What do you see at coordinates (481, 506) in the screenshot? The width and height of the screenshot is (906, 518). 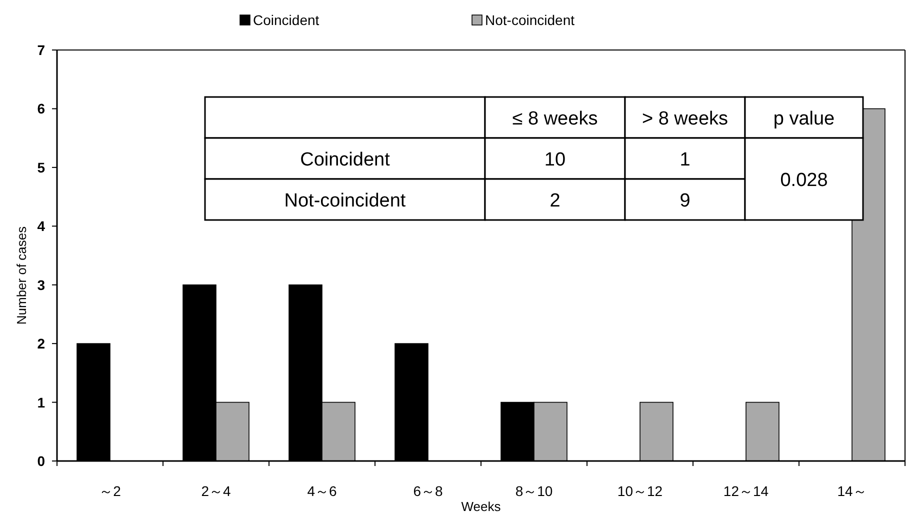 I see `x-axis-title: Weeks` at bounding box center [481, 506].